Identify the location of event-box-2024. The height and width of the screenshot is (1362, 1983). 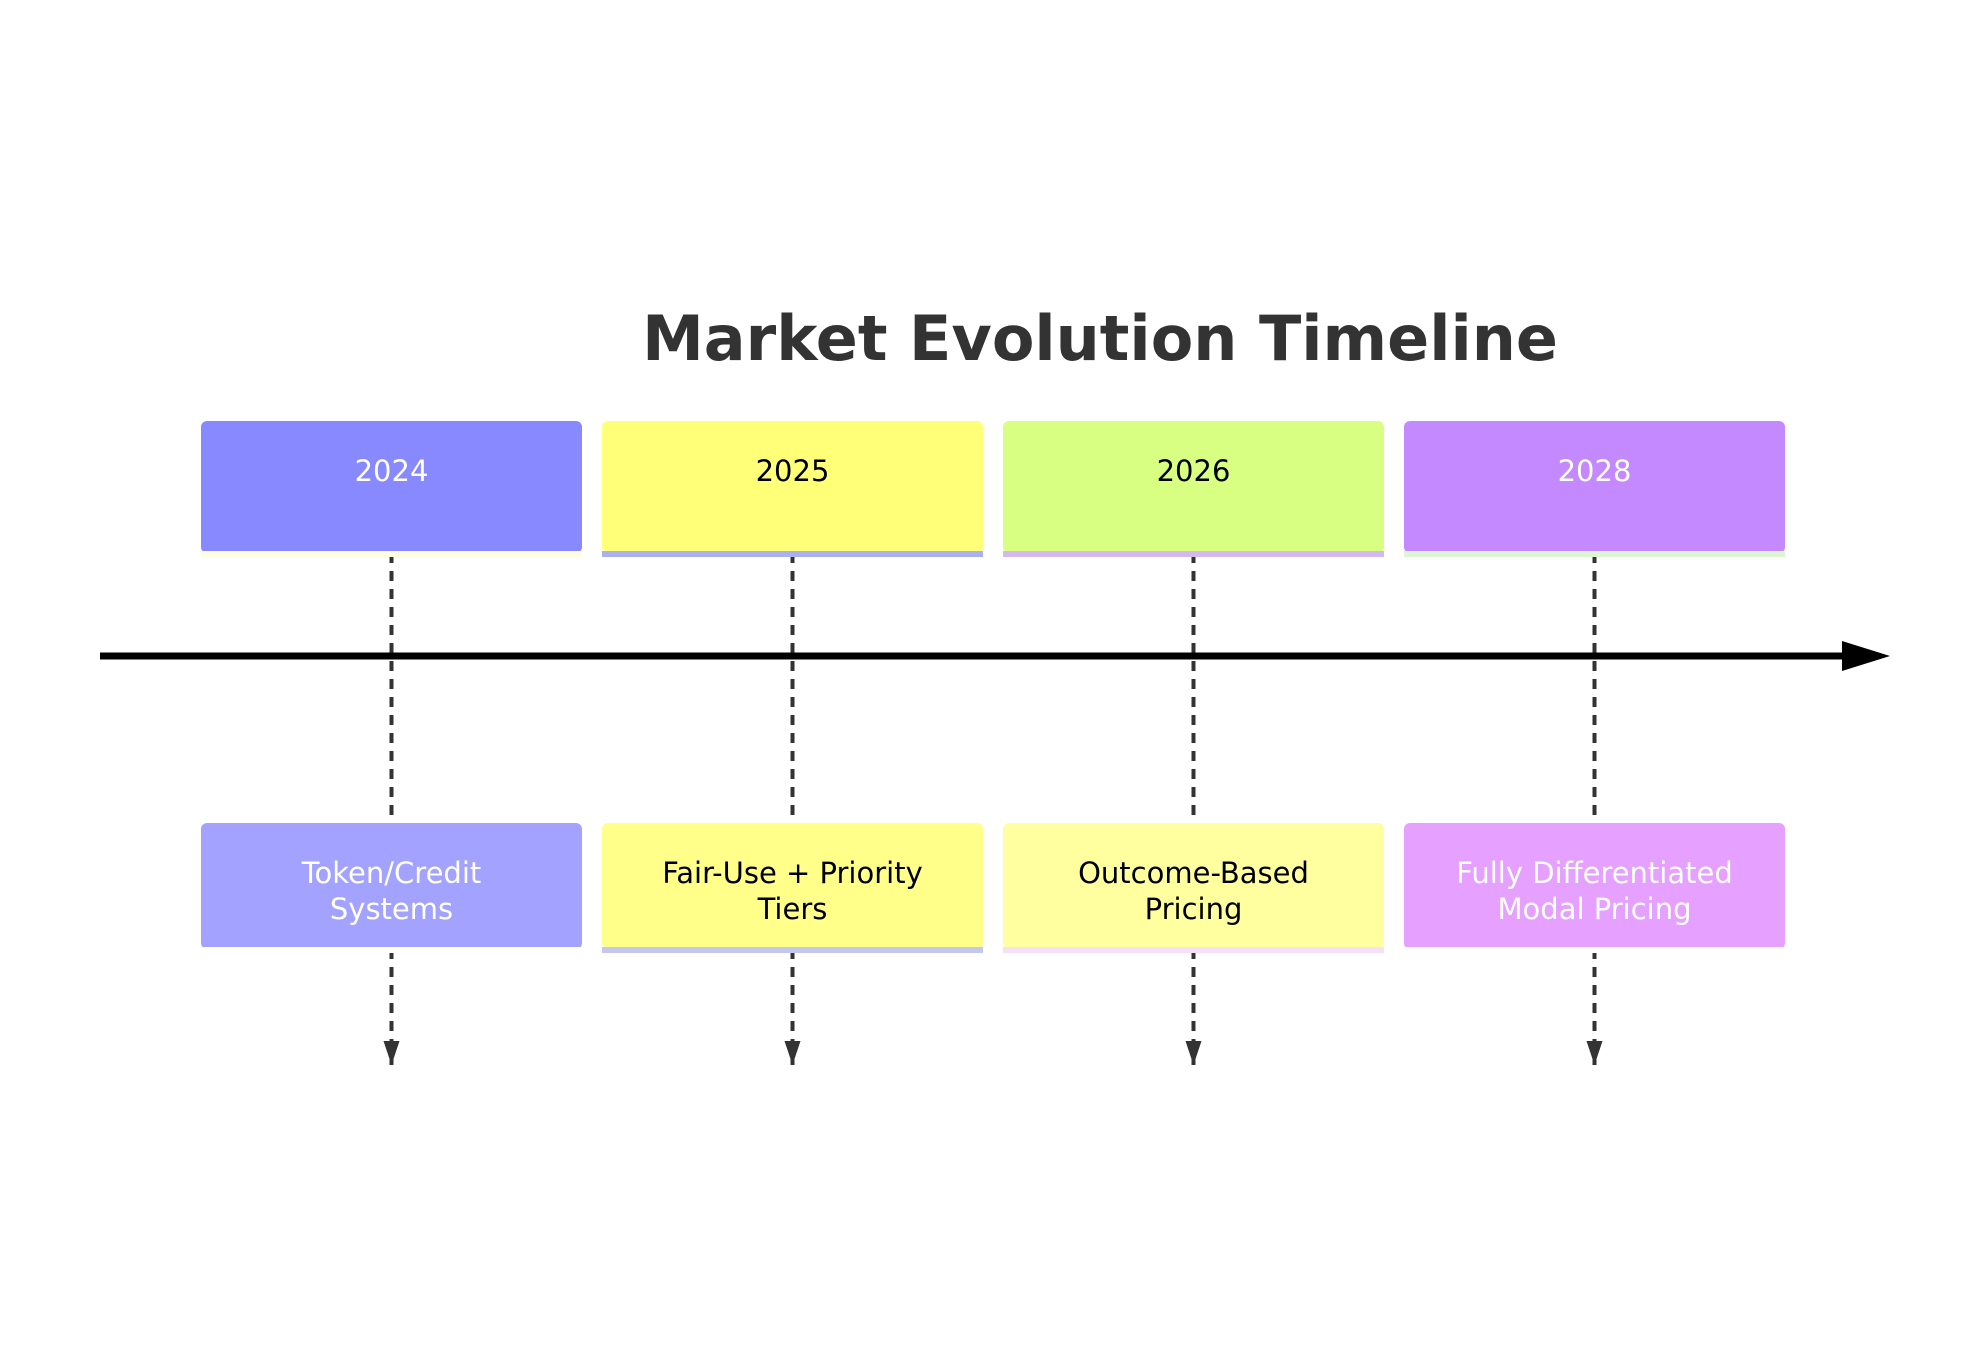
(391, 886).